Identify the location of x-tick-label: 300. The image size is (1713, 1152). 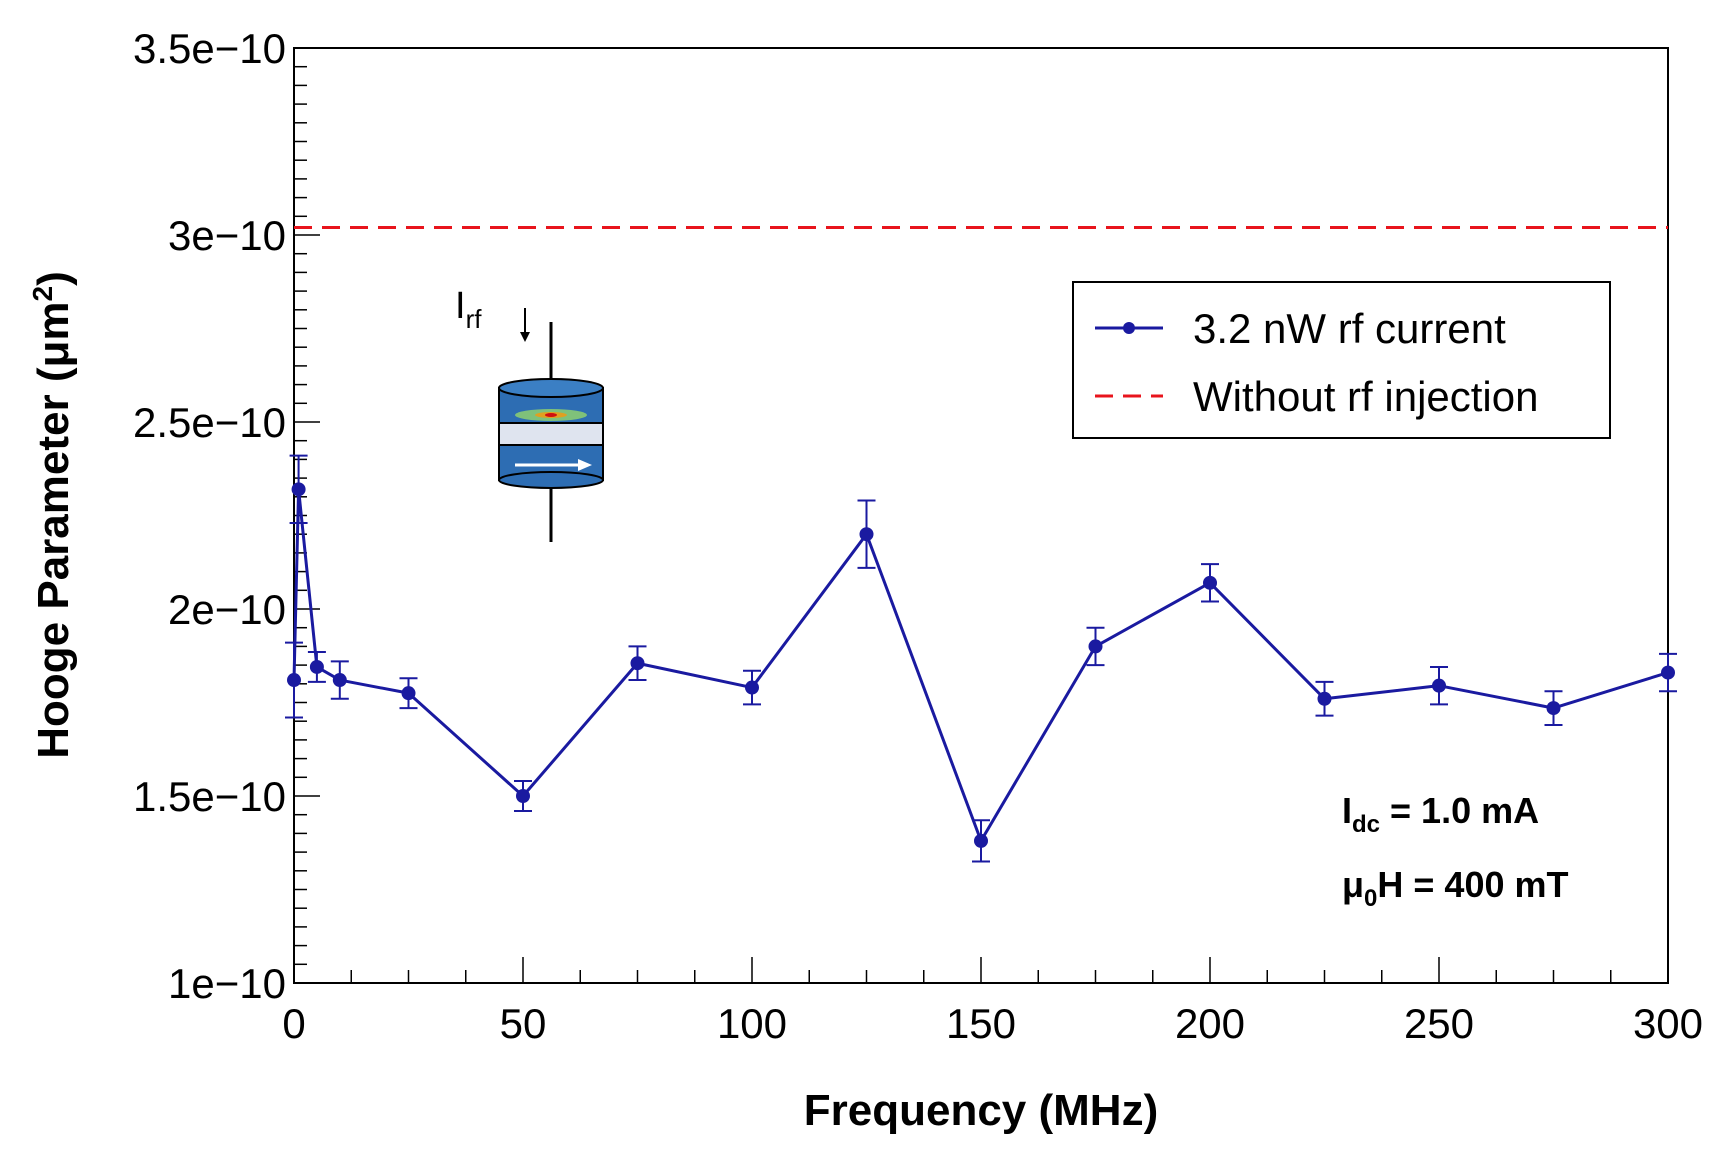
(1668, 1023).